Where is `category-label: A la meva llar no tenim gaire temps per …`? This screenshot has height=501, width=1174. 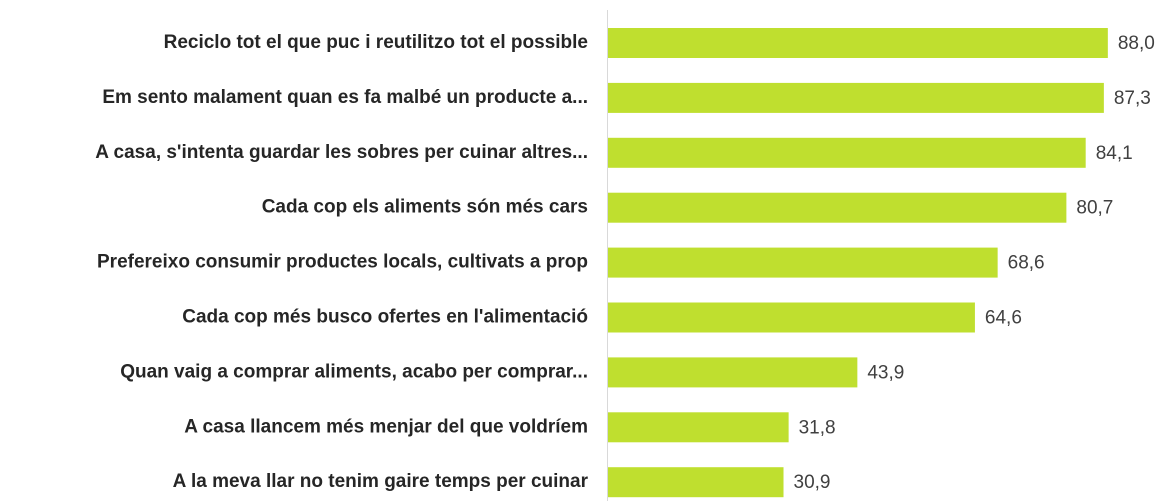
category-label: A la meva llar no tenim gaire temps per … is located at coordinates (381, 481).